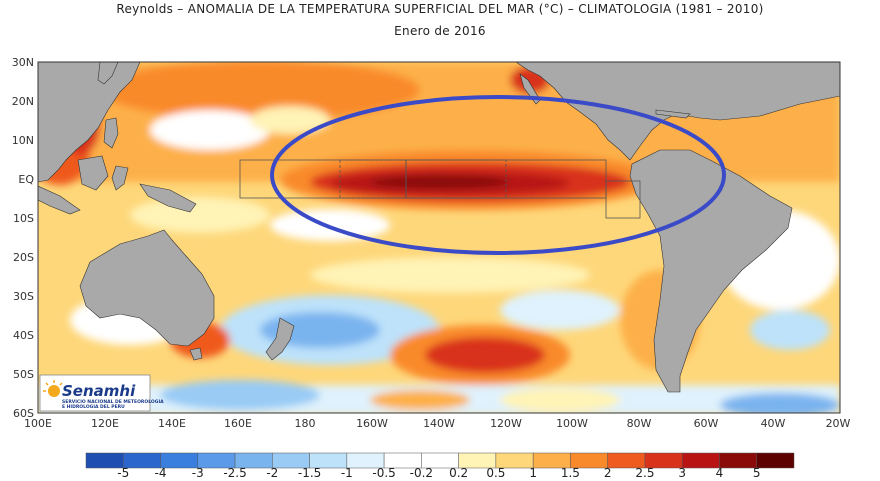  What do you see at coordinates (838, 423) in the screenshot?
I see `lon-label: 20W` at bounding box center [838, 423].